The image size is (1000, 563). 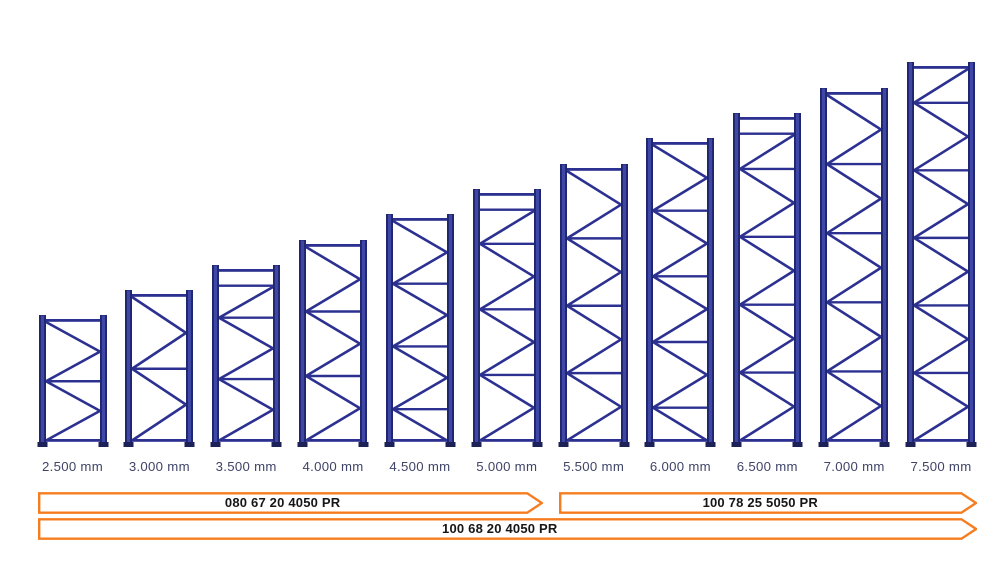 I want to click on height-label-3500: 3.500 mm, so click(x=246, y=466).